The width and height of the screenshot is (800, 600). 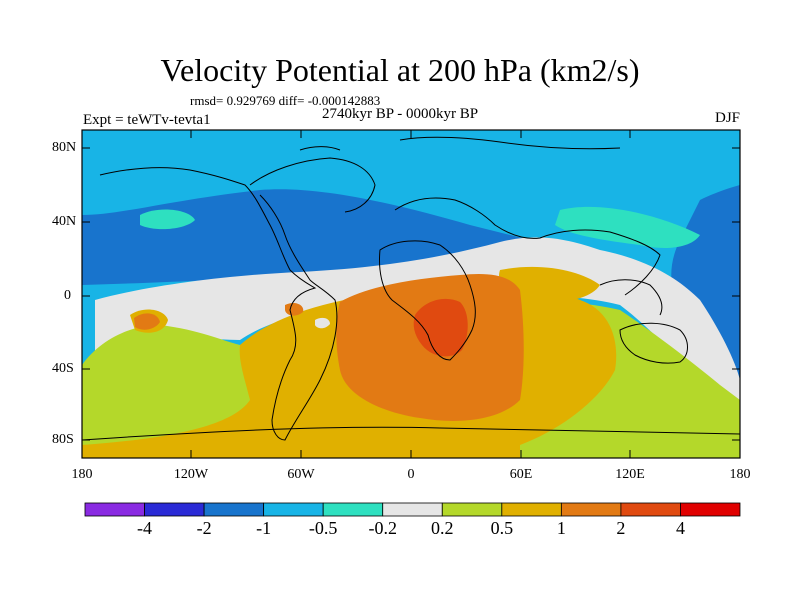 What do you see at coordinates (323, 528) in the screenshot?
I see `colorbar-label: -0.5` at bounding box center [323, 528].